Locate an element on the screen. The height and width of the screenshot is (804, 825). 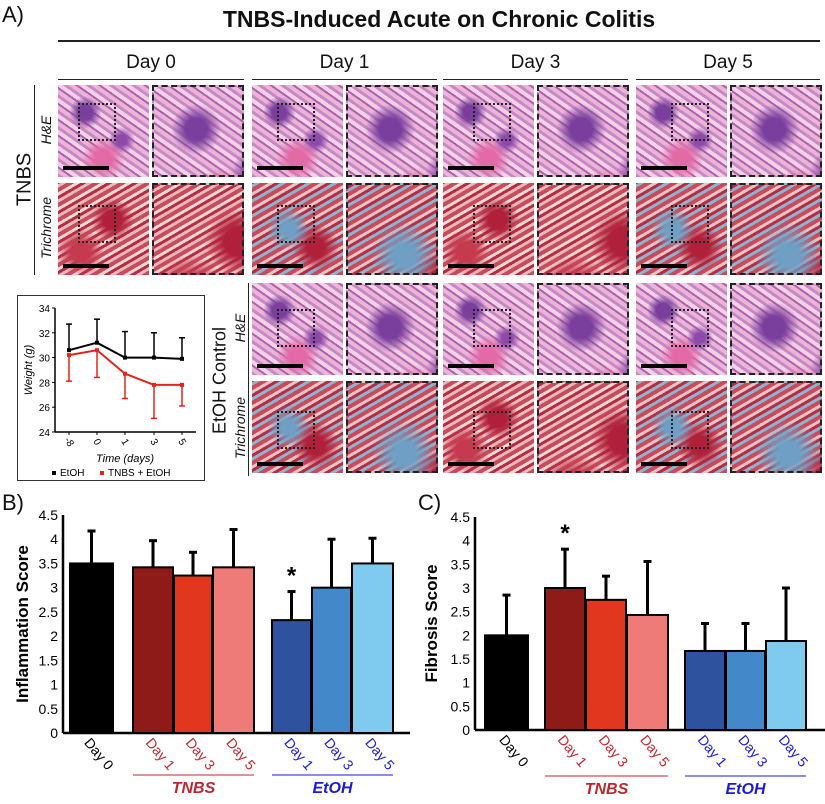
legend-marker-tnbs is located at coordinates (102, 473).